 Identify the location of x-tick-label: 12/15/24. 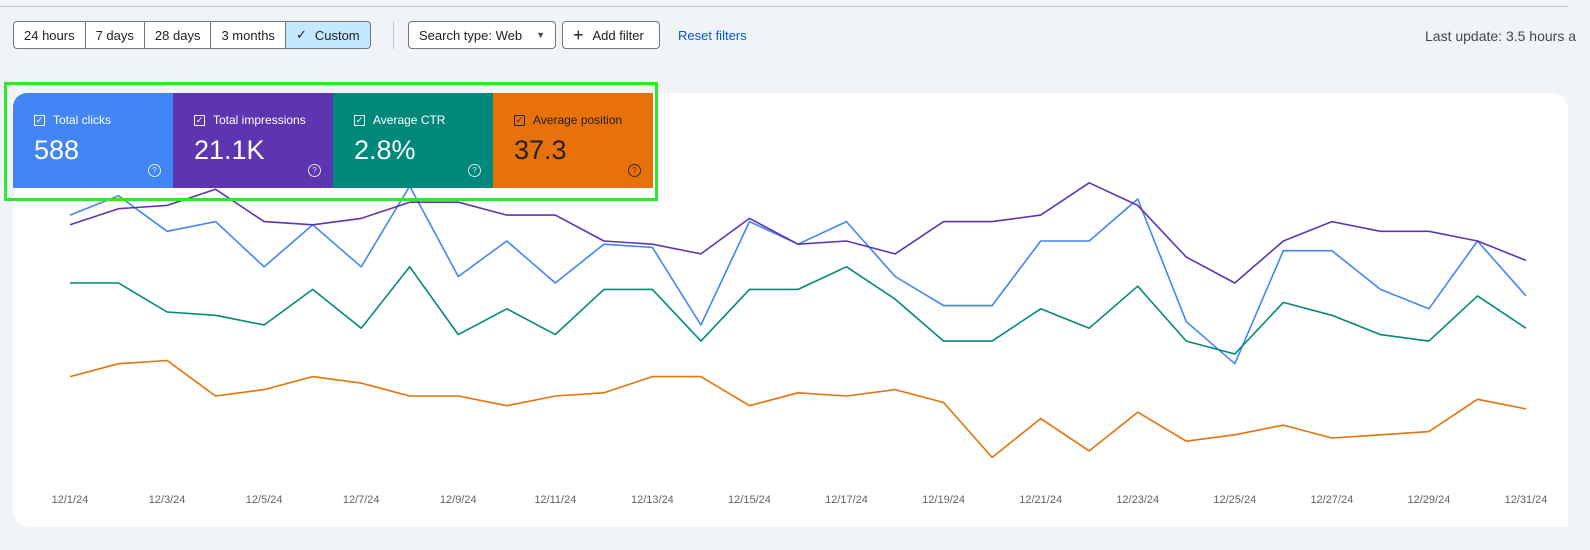
(749, 500).